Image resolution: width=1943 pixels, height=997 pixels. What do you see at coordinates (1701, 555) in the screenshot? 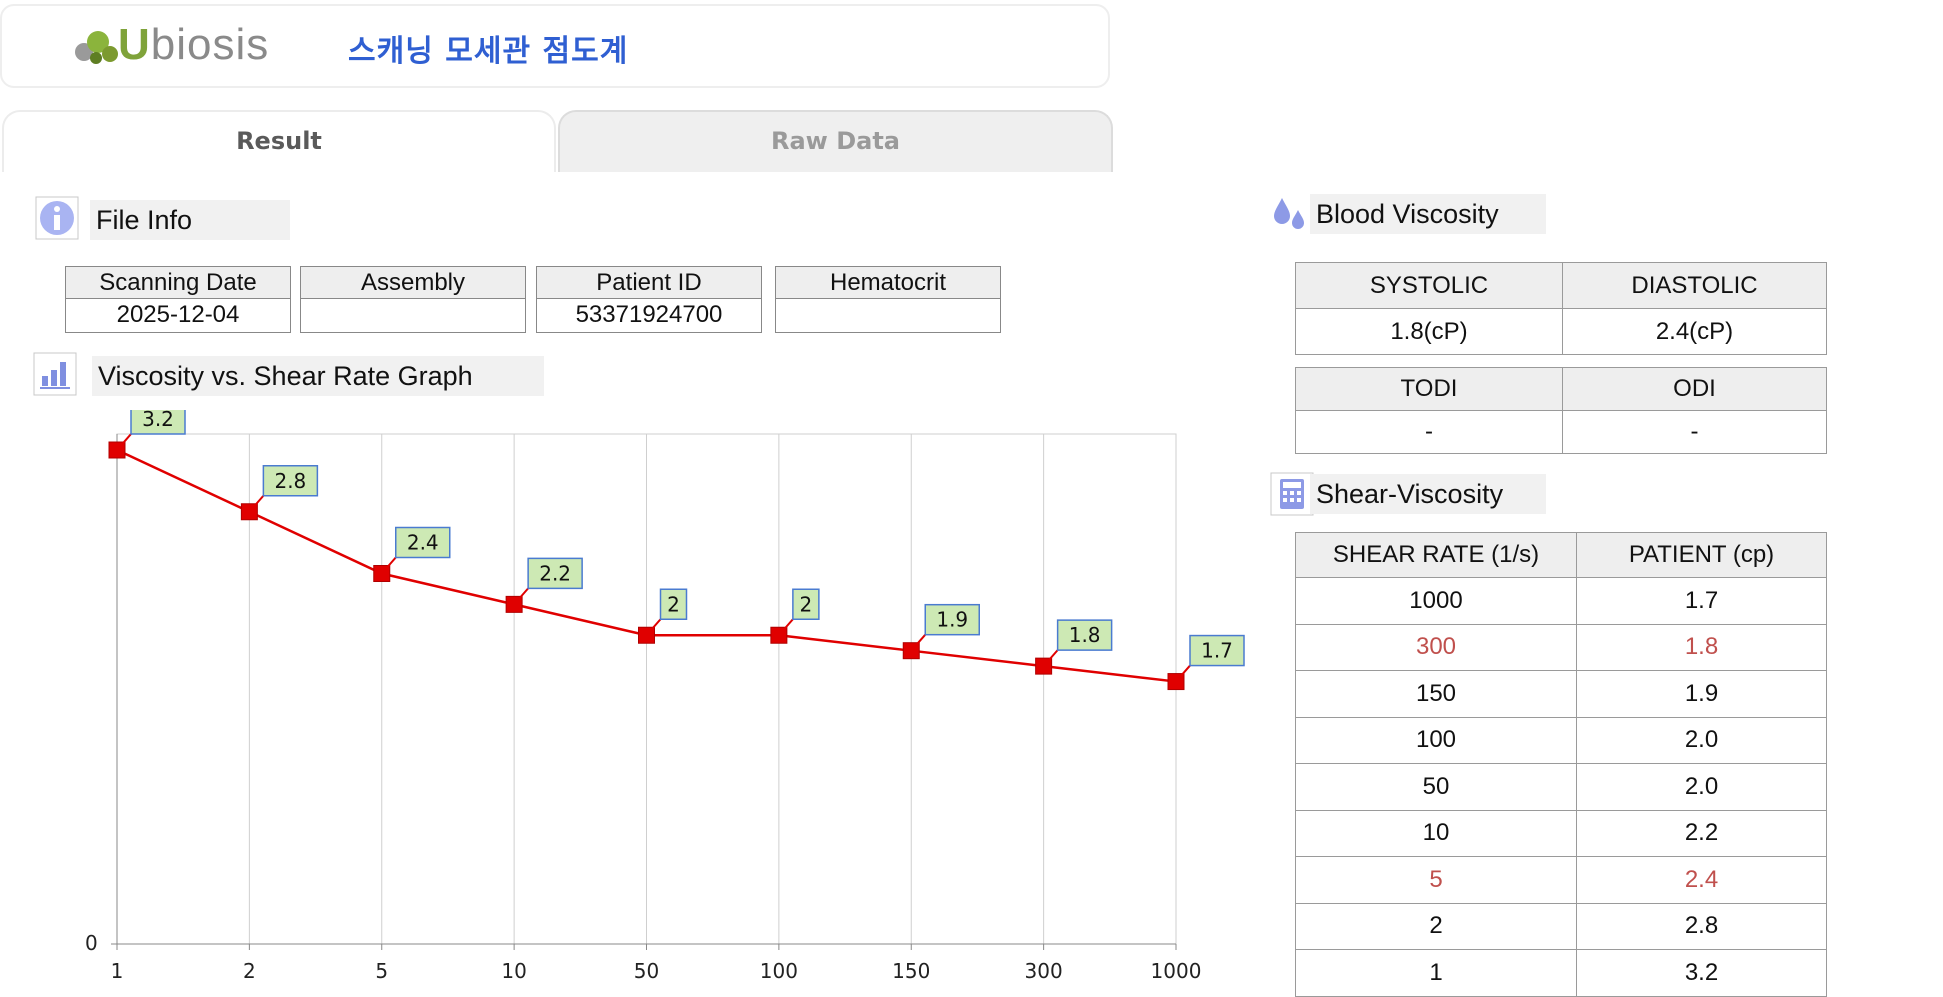
I see `patient-header: PATIENT (cp)` at bounding box center [1701, 555].